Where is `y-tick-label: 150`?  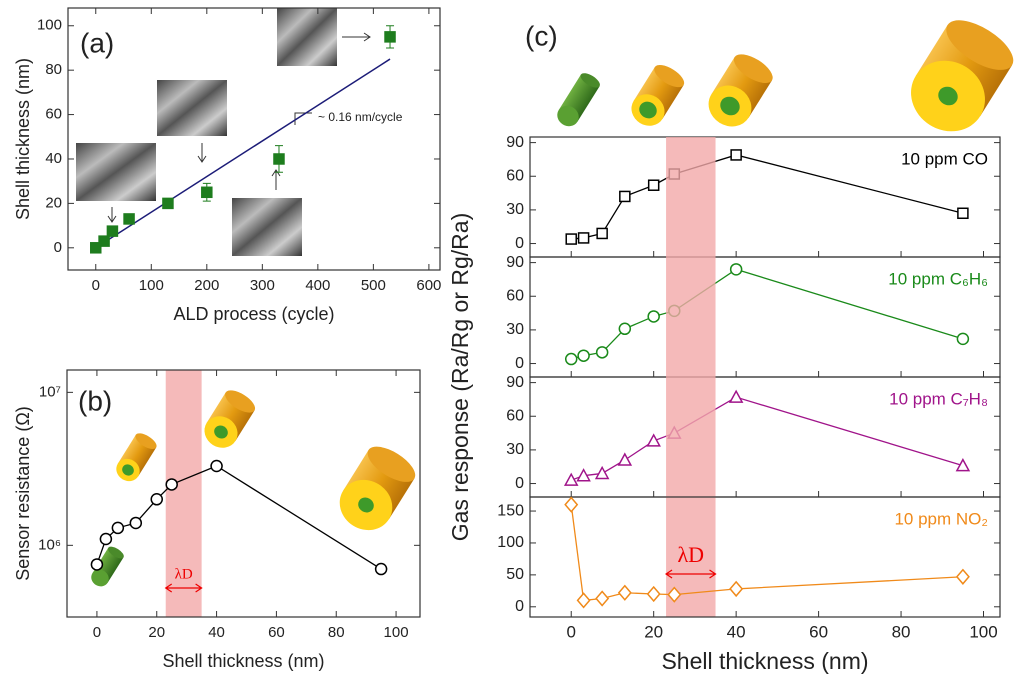
y-tick-label: 150 is located at coordinates (510, 510).